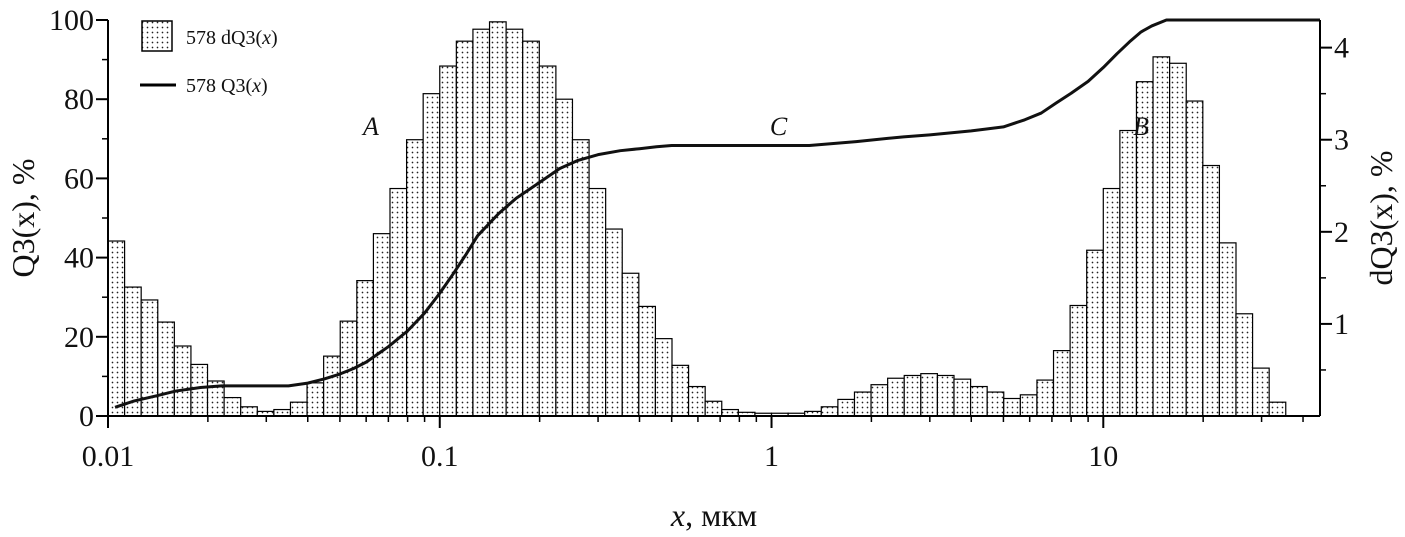 This screenshot has width=1405, height=537. Describe the element at coordinates (157, 36) in the screenshot. I see `legend-swatch-histogram` at that location.